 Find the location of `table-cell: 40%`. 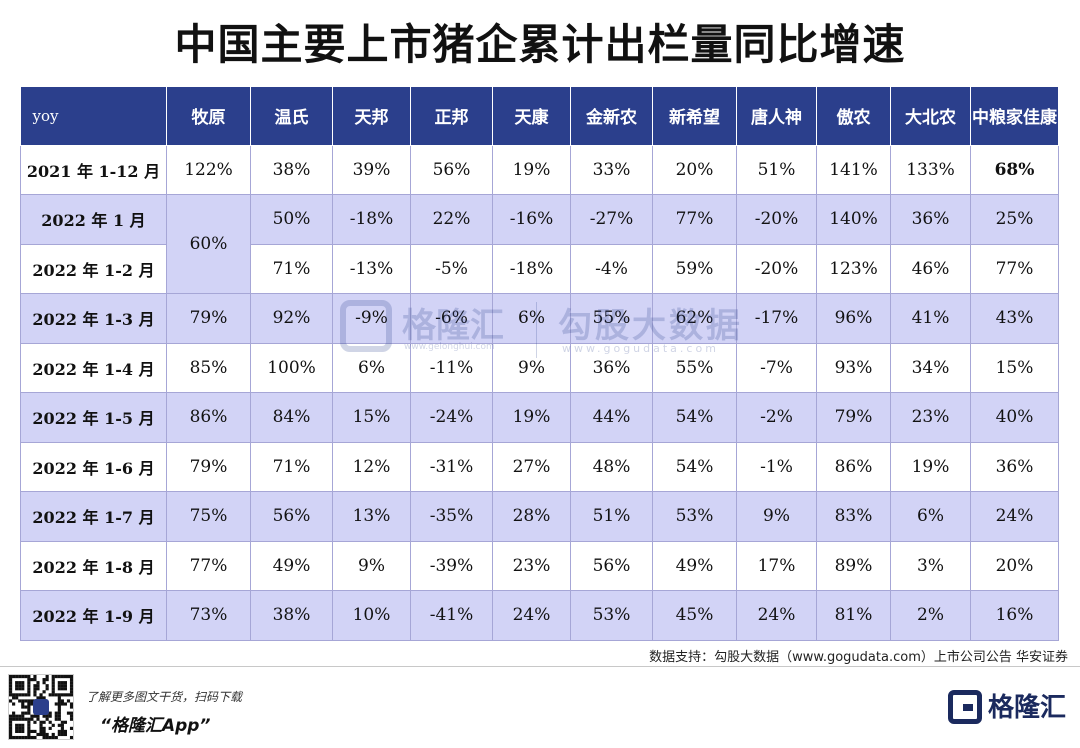

table-cell: 40% is located at coordinates (1014, 417).